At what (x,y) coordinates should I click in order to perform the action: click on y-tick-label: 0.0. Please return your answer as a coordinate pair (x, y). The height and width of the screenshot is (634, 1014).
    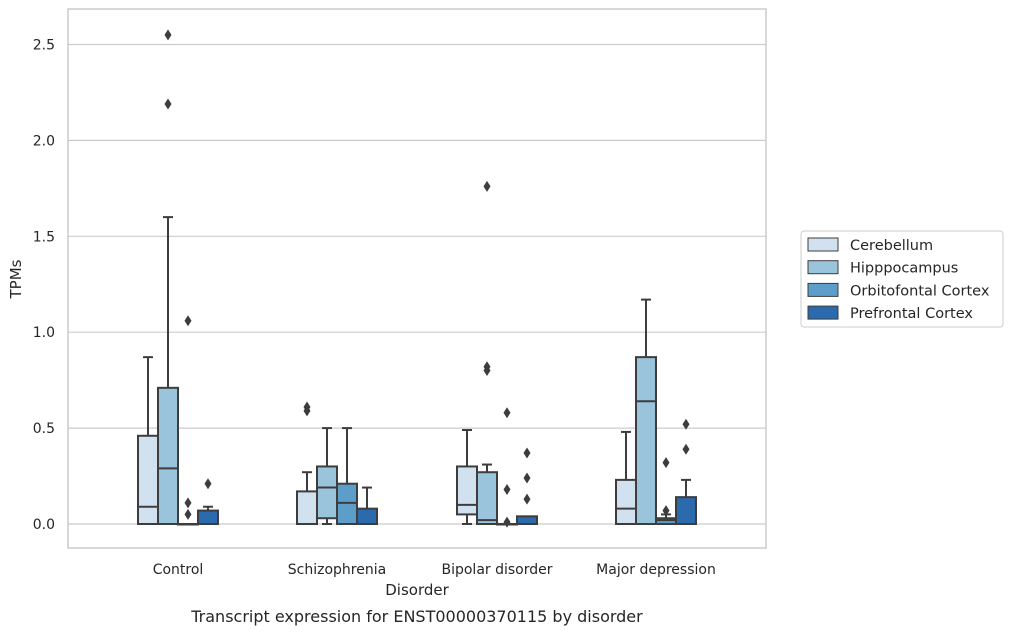
    Looking at the image, I should click on (44, 525).